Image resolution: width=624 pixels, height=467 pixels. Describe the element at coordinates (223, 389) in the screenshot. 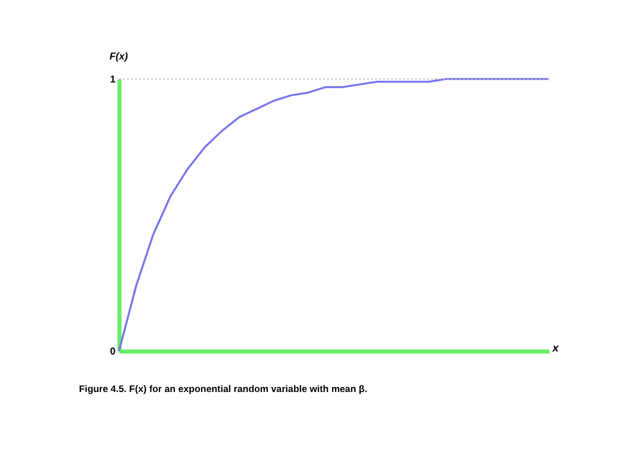

I see `caption: Figure 4.5. F(x) for an exponential random variable with mean β.` at that location.